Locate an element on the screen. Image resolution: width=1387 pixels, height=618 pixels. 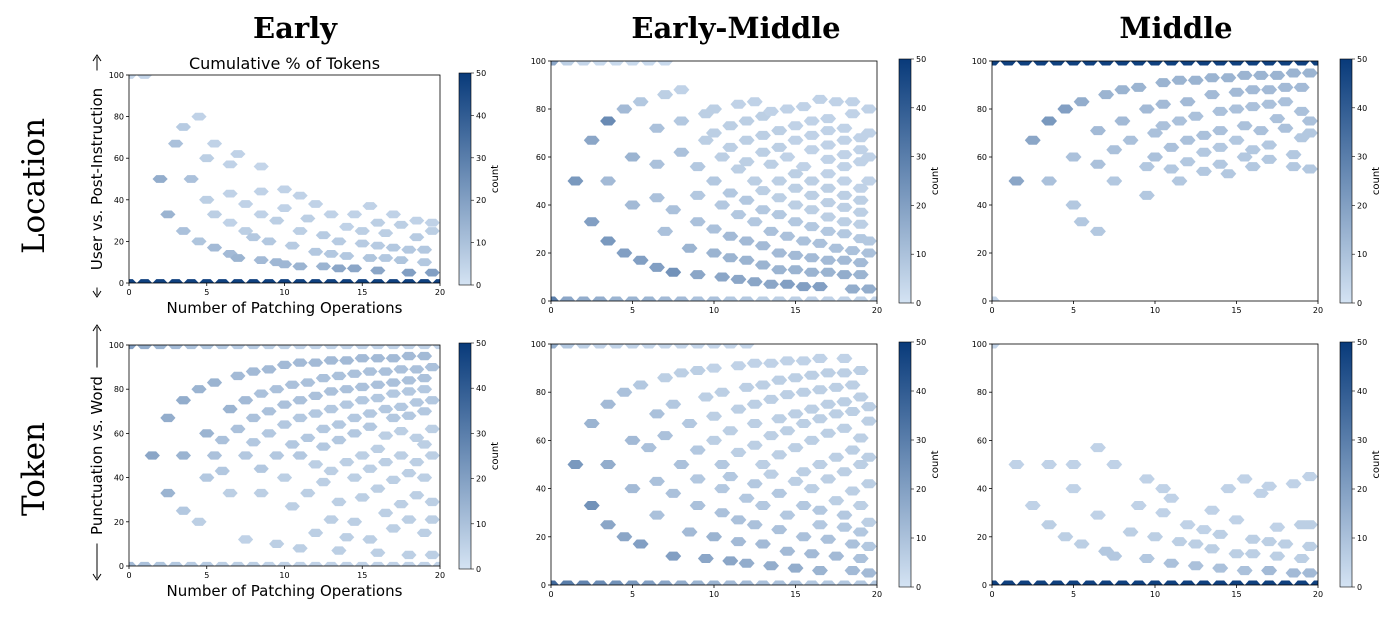
colorbar-label: count is located at coordinates (935, 181).